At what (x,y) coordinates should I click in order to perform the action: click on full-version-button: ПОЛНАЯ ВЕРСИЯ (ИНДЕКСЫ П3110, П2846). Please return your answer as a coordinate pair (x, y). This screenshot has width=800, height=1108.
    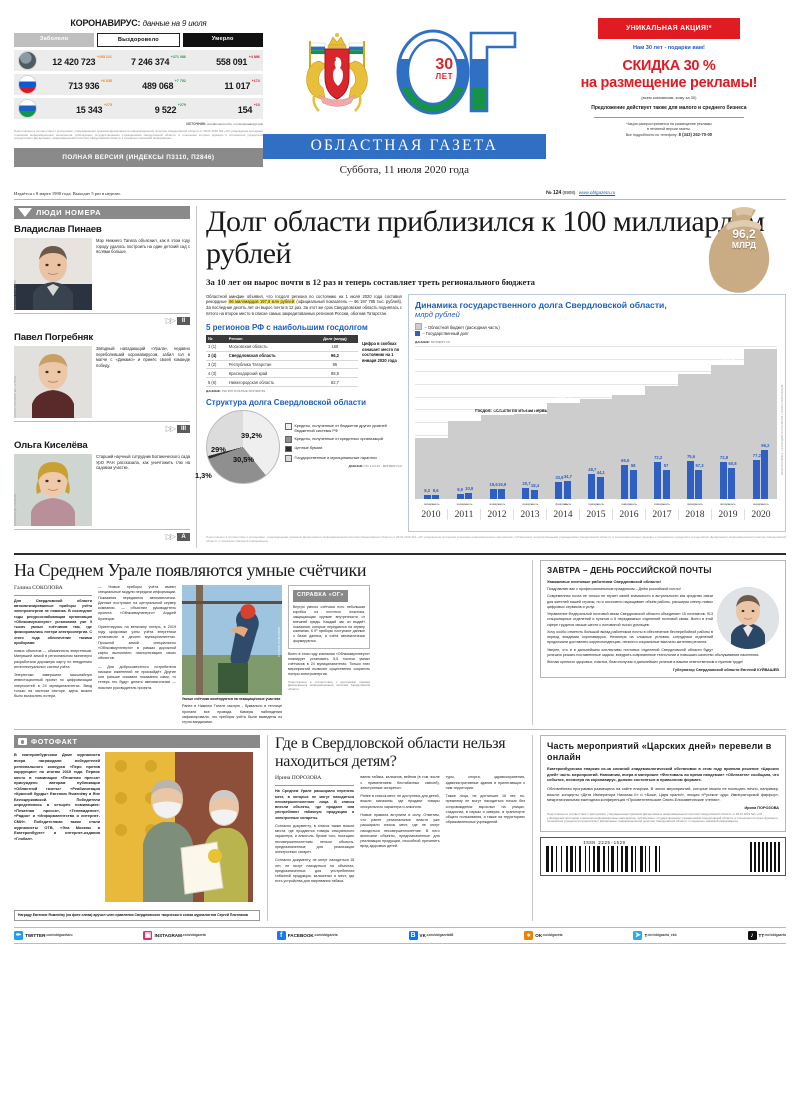
    Looking at the image, I should click on (138, 157).